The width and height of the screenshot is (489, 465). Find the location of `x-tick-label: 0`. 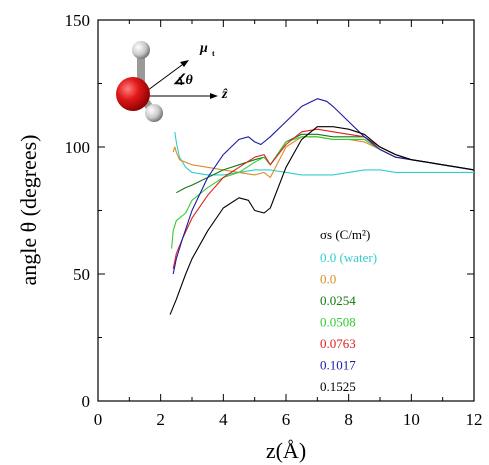

x-tick-label: 0 is located at coordinates (98, 419).